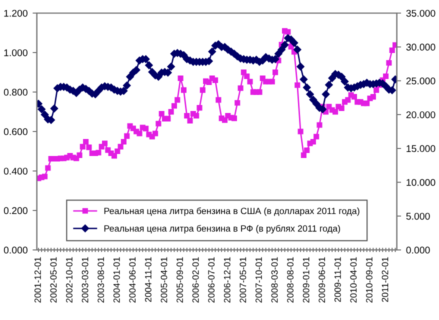 This screenshot has height=320, width=439. Describe the element at coordinates (116, 280) in the screenshot. I see `x-tick-label: 2004-01-01` at that location.